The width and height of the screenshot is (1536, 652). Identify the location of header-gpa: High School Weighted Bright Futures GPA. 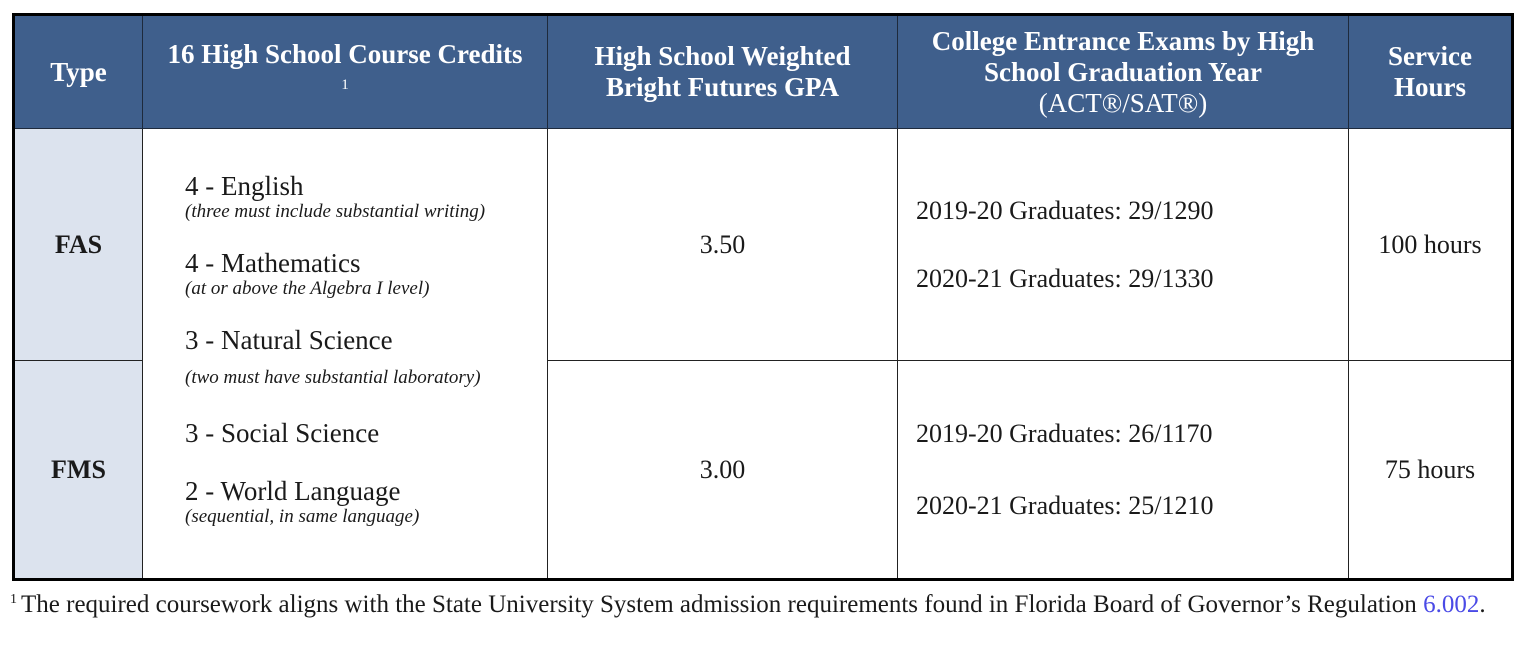
(723, 72).